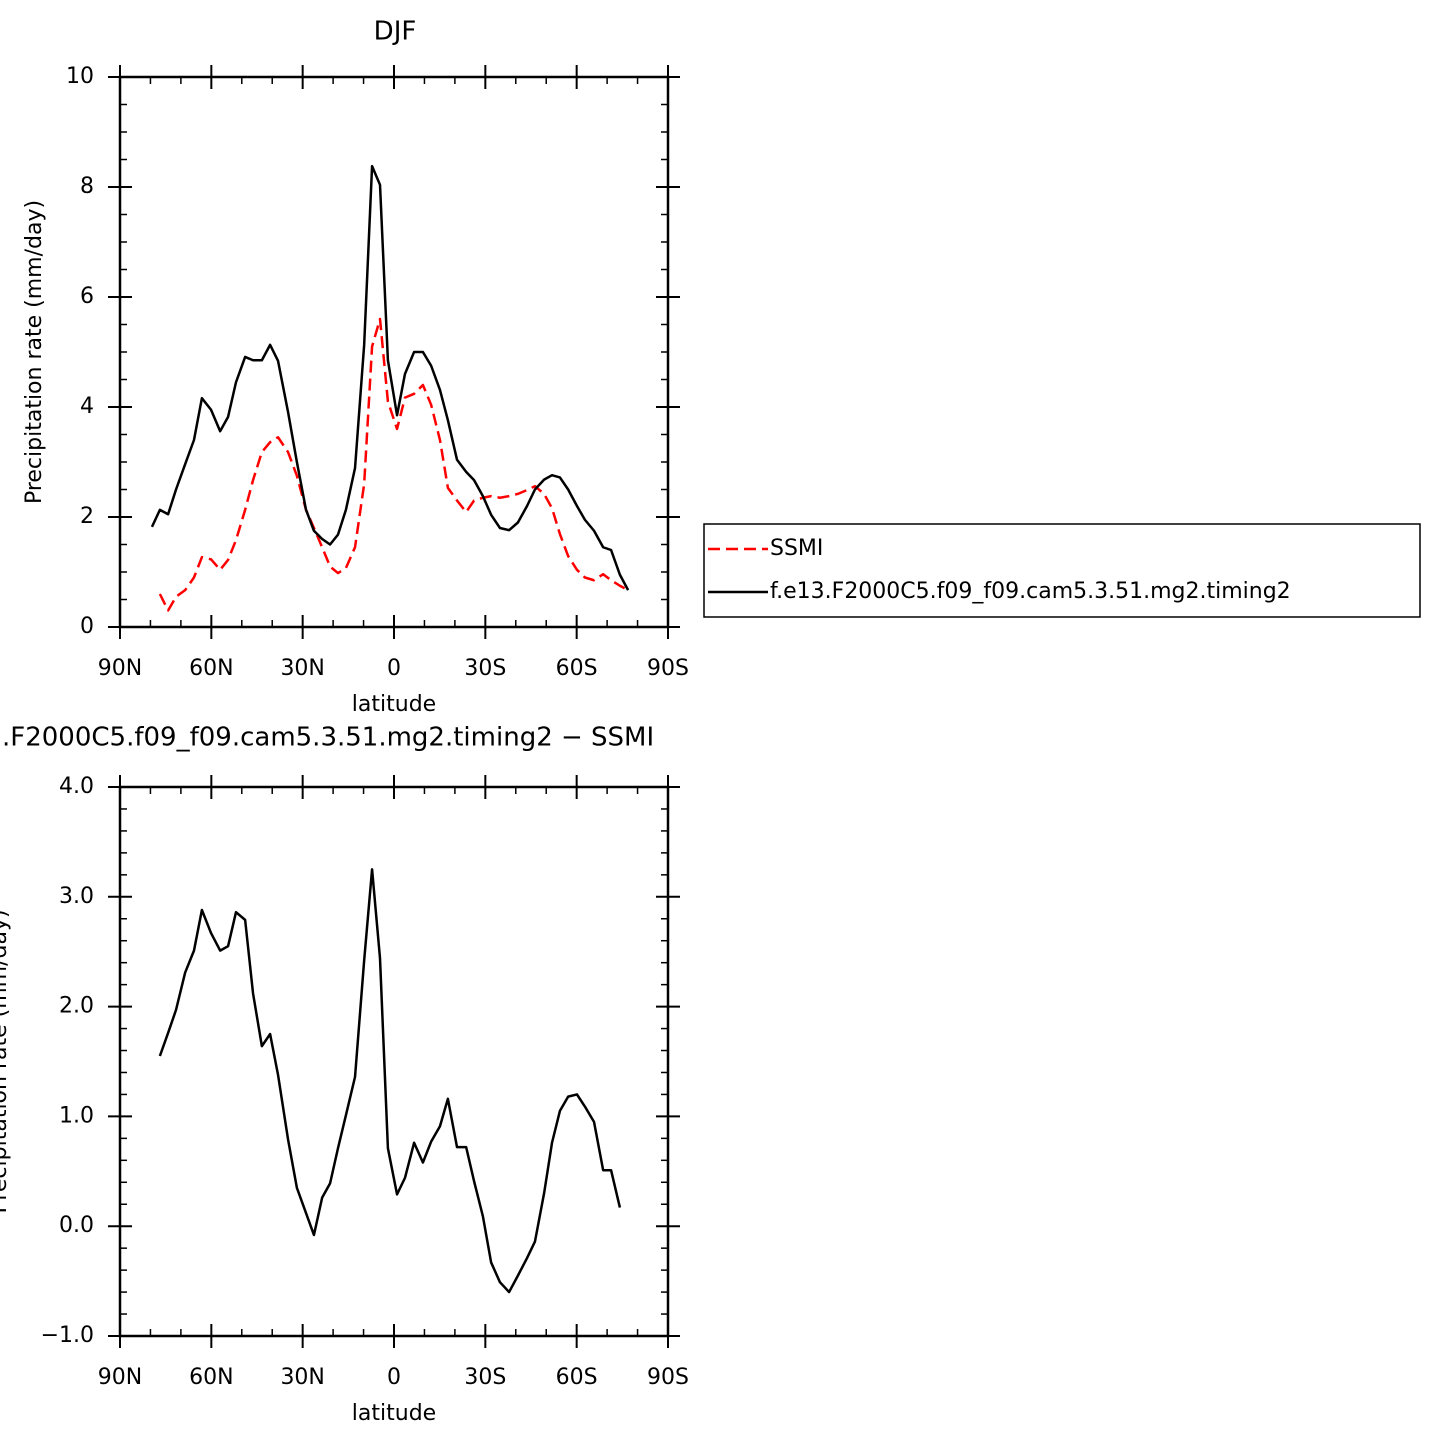  I want to click on legend-label: SSMI, so click(796, 548).